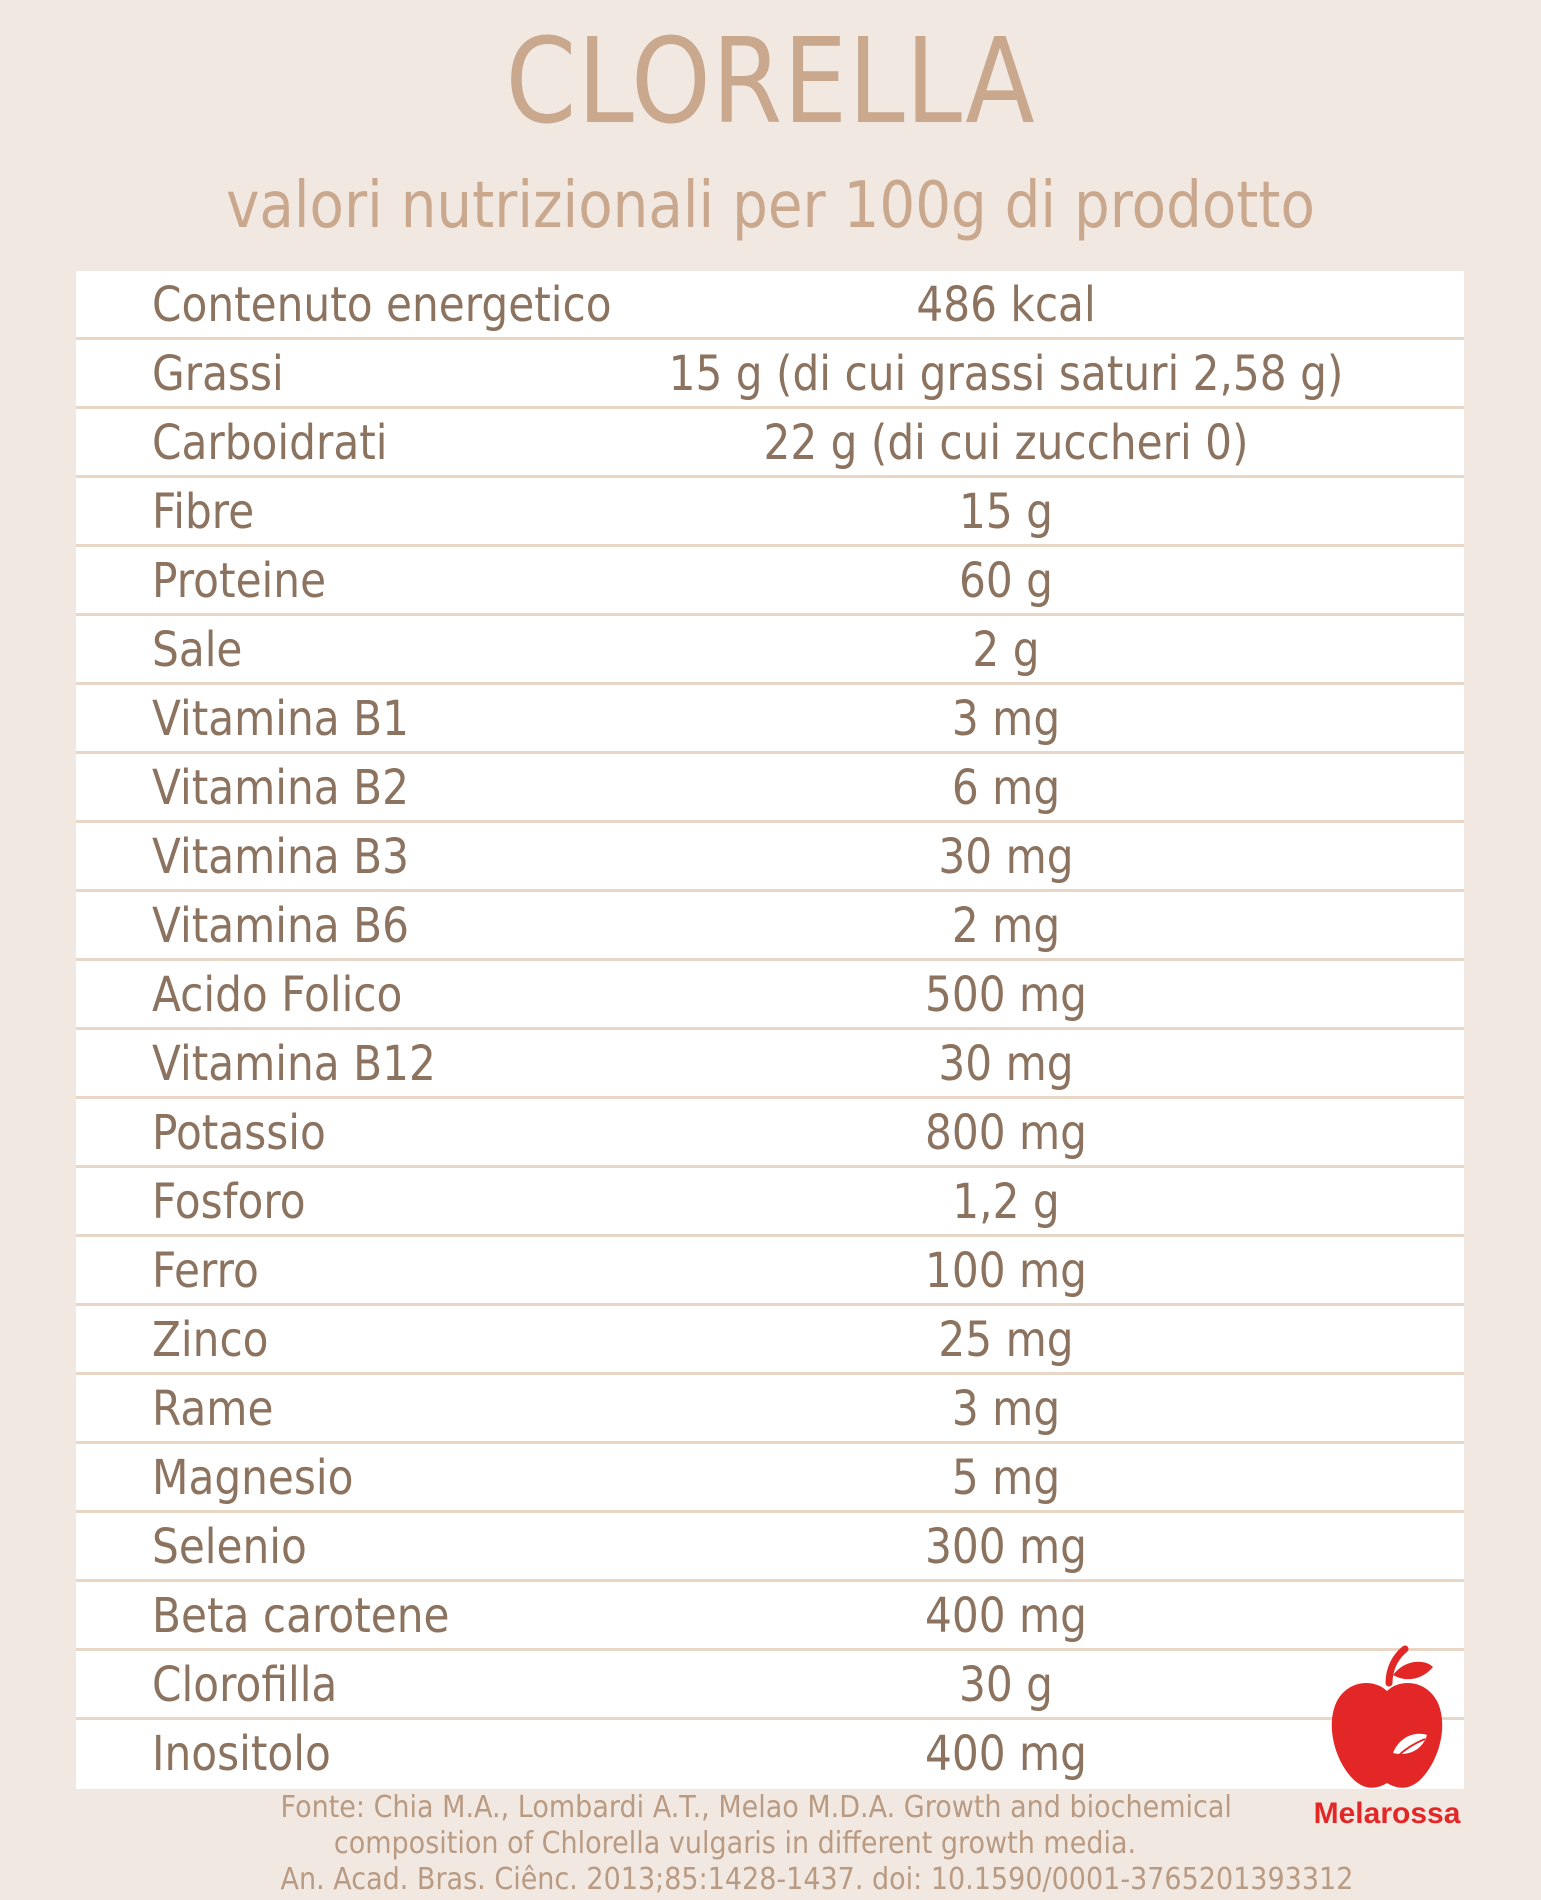 The height and width of the screenshot is (1900, 1541). What do you see at coordinates (197, 650) in the screenshot?
I see `nutrient-name: Sale` at bounding box center [197, 650].